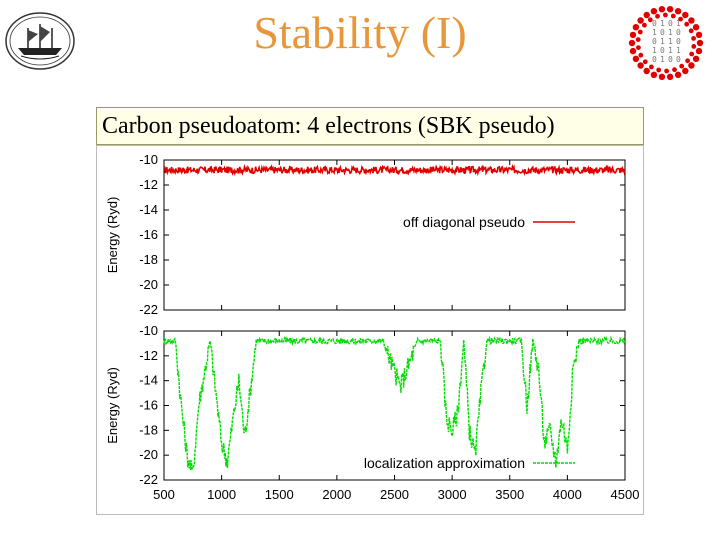 The image size is (720, 540). I want to click on legend-label: localization approximation, so click(444, 463).